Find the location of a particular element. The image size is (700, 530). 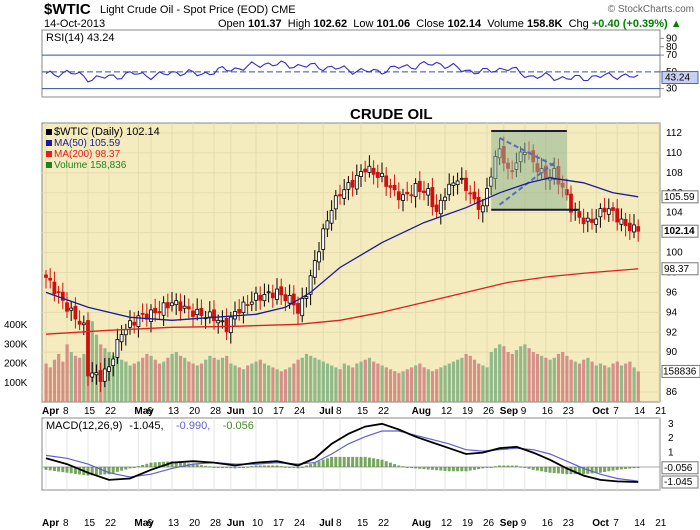

x-axis-label-bottom: 21 is located at coordinates (661, 523).